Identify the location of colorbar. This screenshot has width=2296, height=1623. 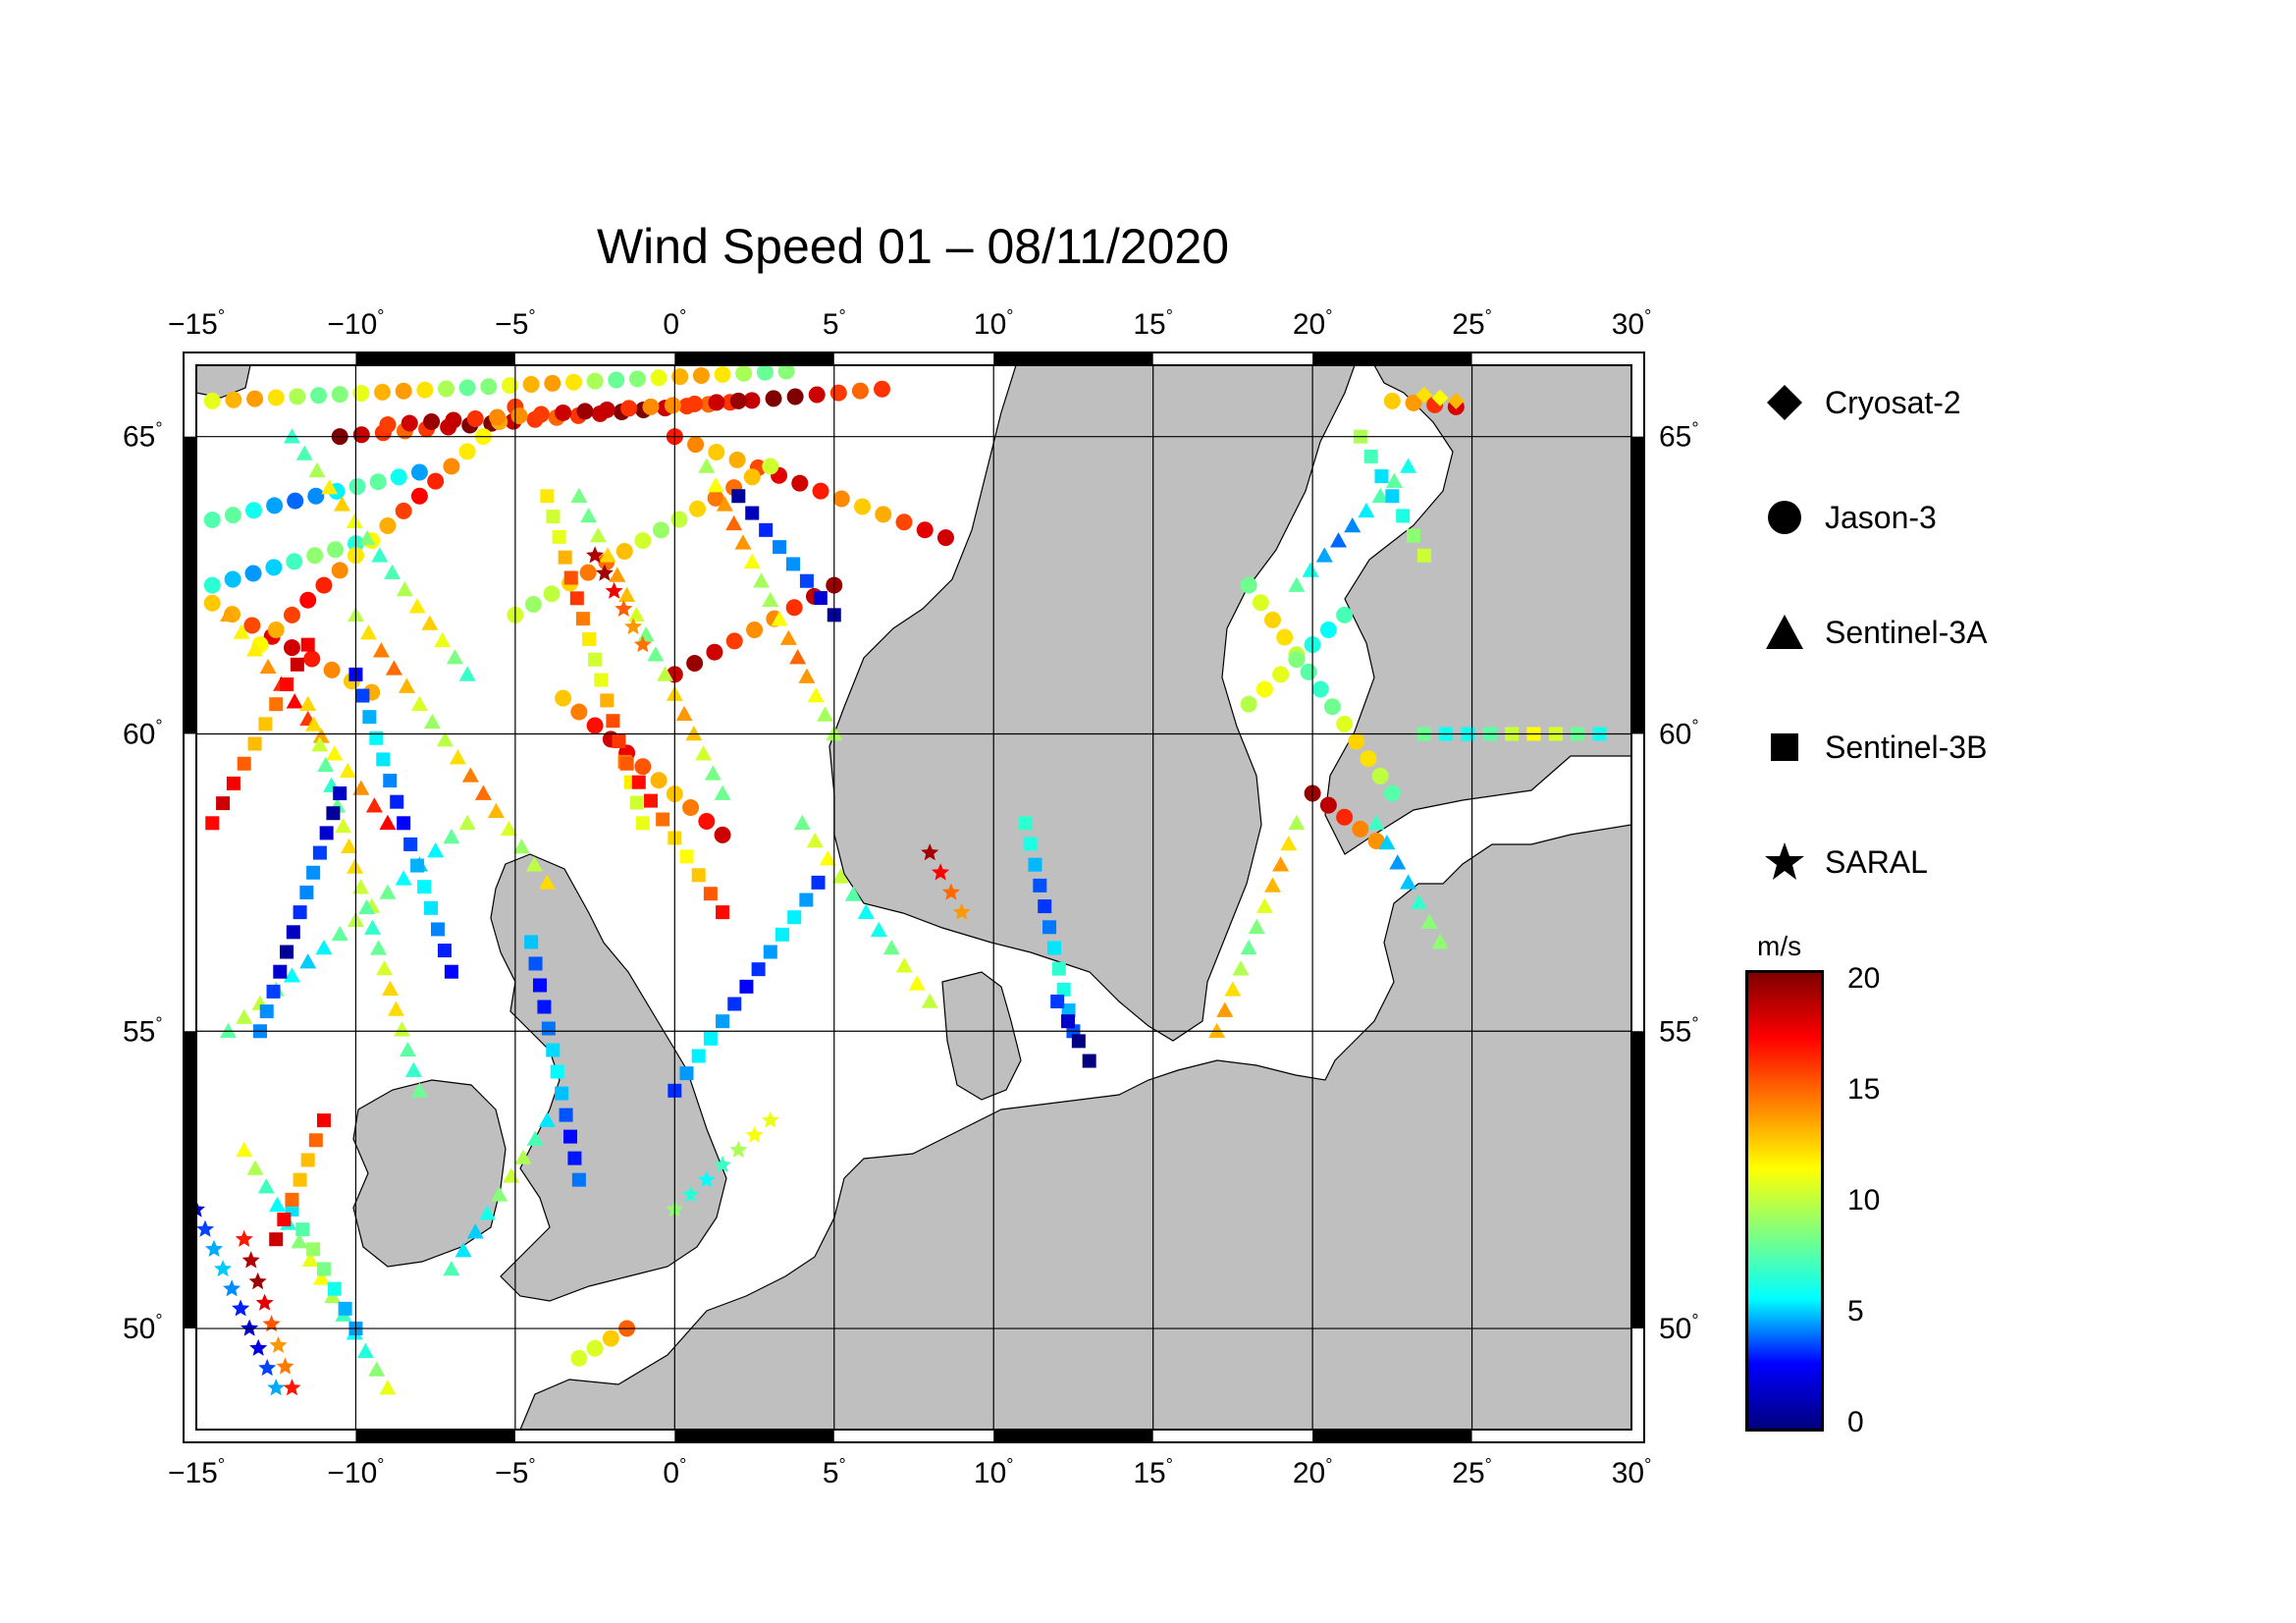
(1784, 1201).